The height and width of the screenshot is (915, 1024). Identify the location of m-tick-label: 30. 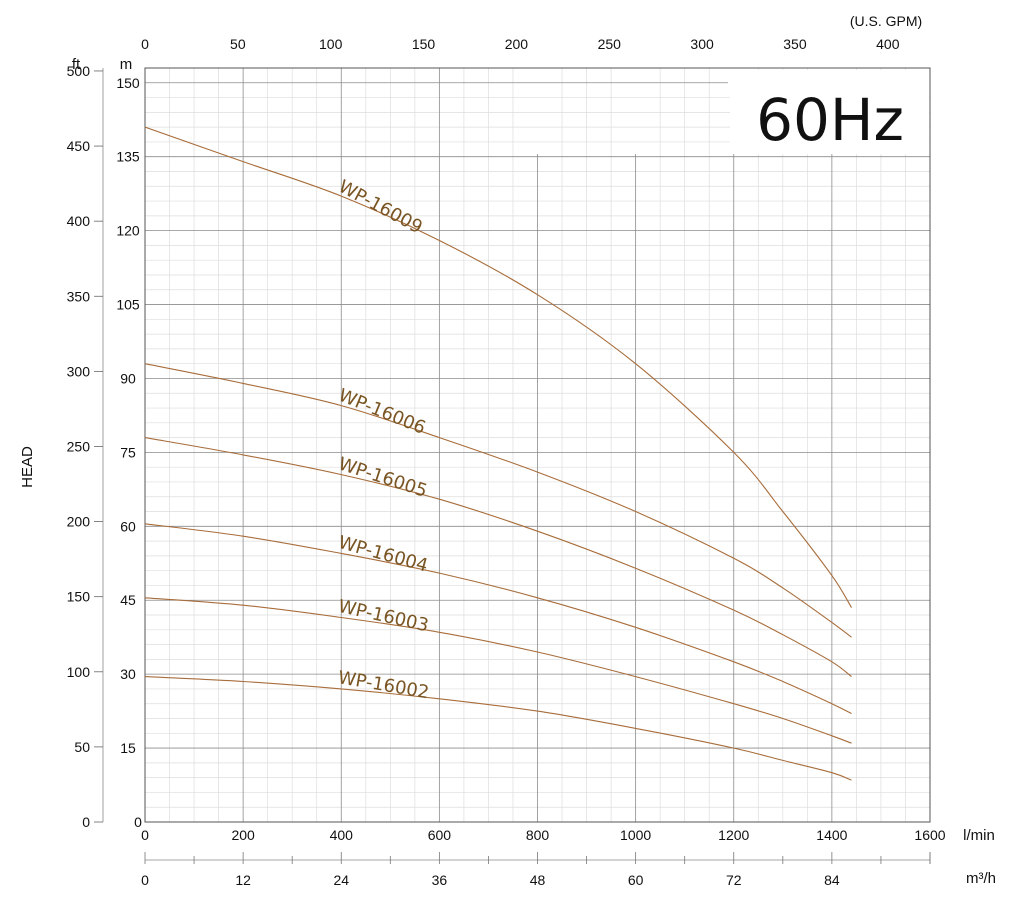
(128, 674).